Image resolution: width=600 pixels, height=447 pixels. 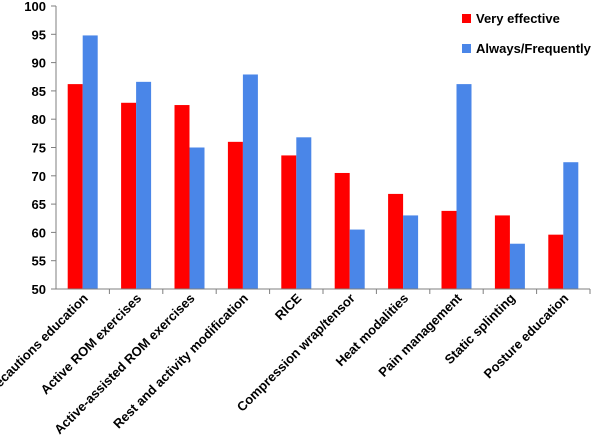 I want to click on legend: Very effective Always/Frequently, so click(x=527, y=33).